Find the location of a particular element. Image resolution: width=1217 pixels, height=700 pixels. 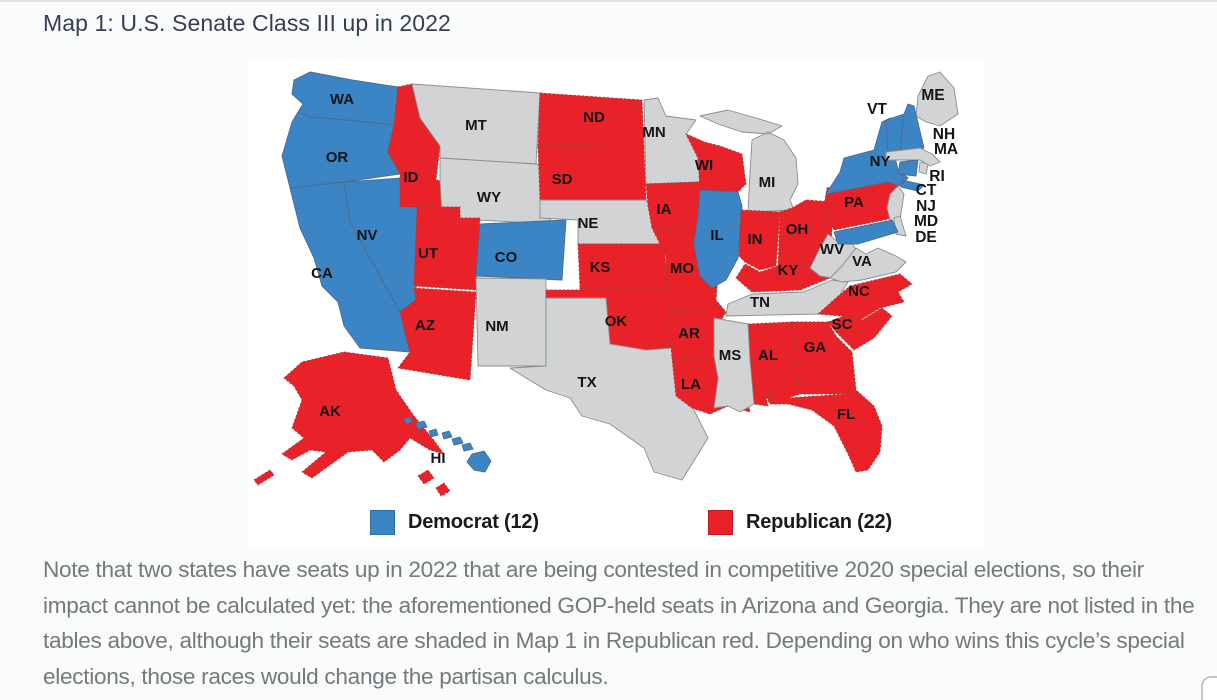

state-label-MT: MT is located at coordinates (476, 125).